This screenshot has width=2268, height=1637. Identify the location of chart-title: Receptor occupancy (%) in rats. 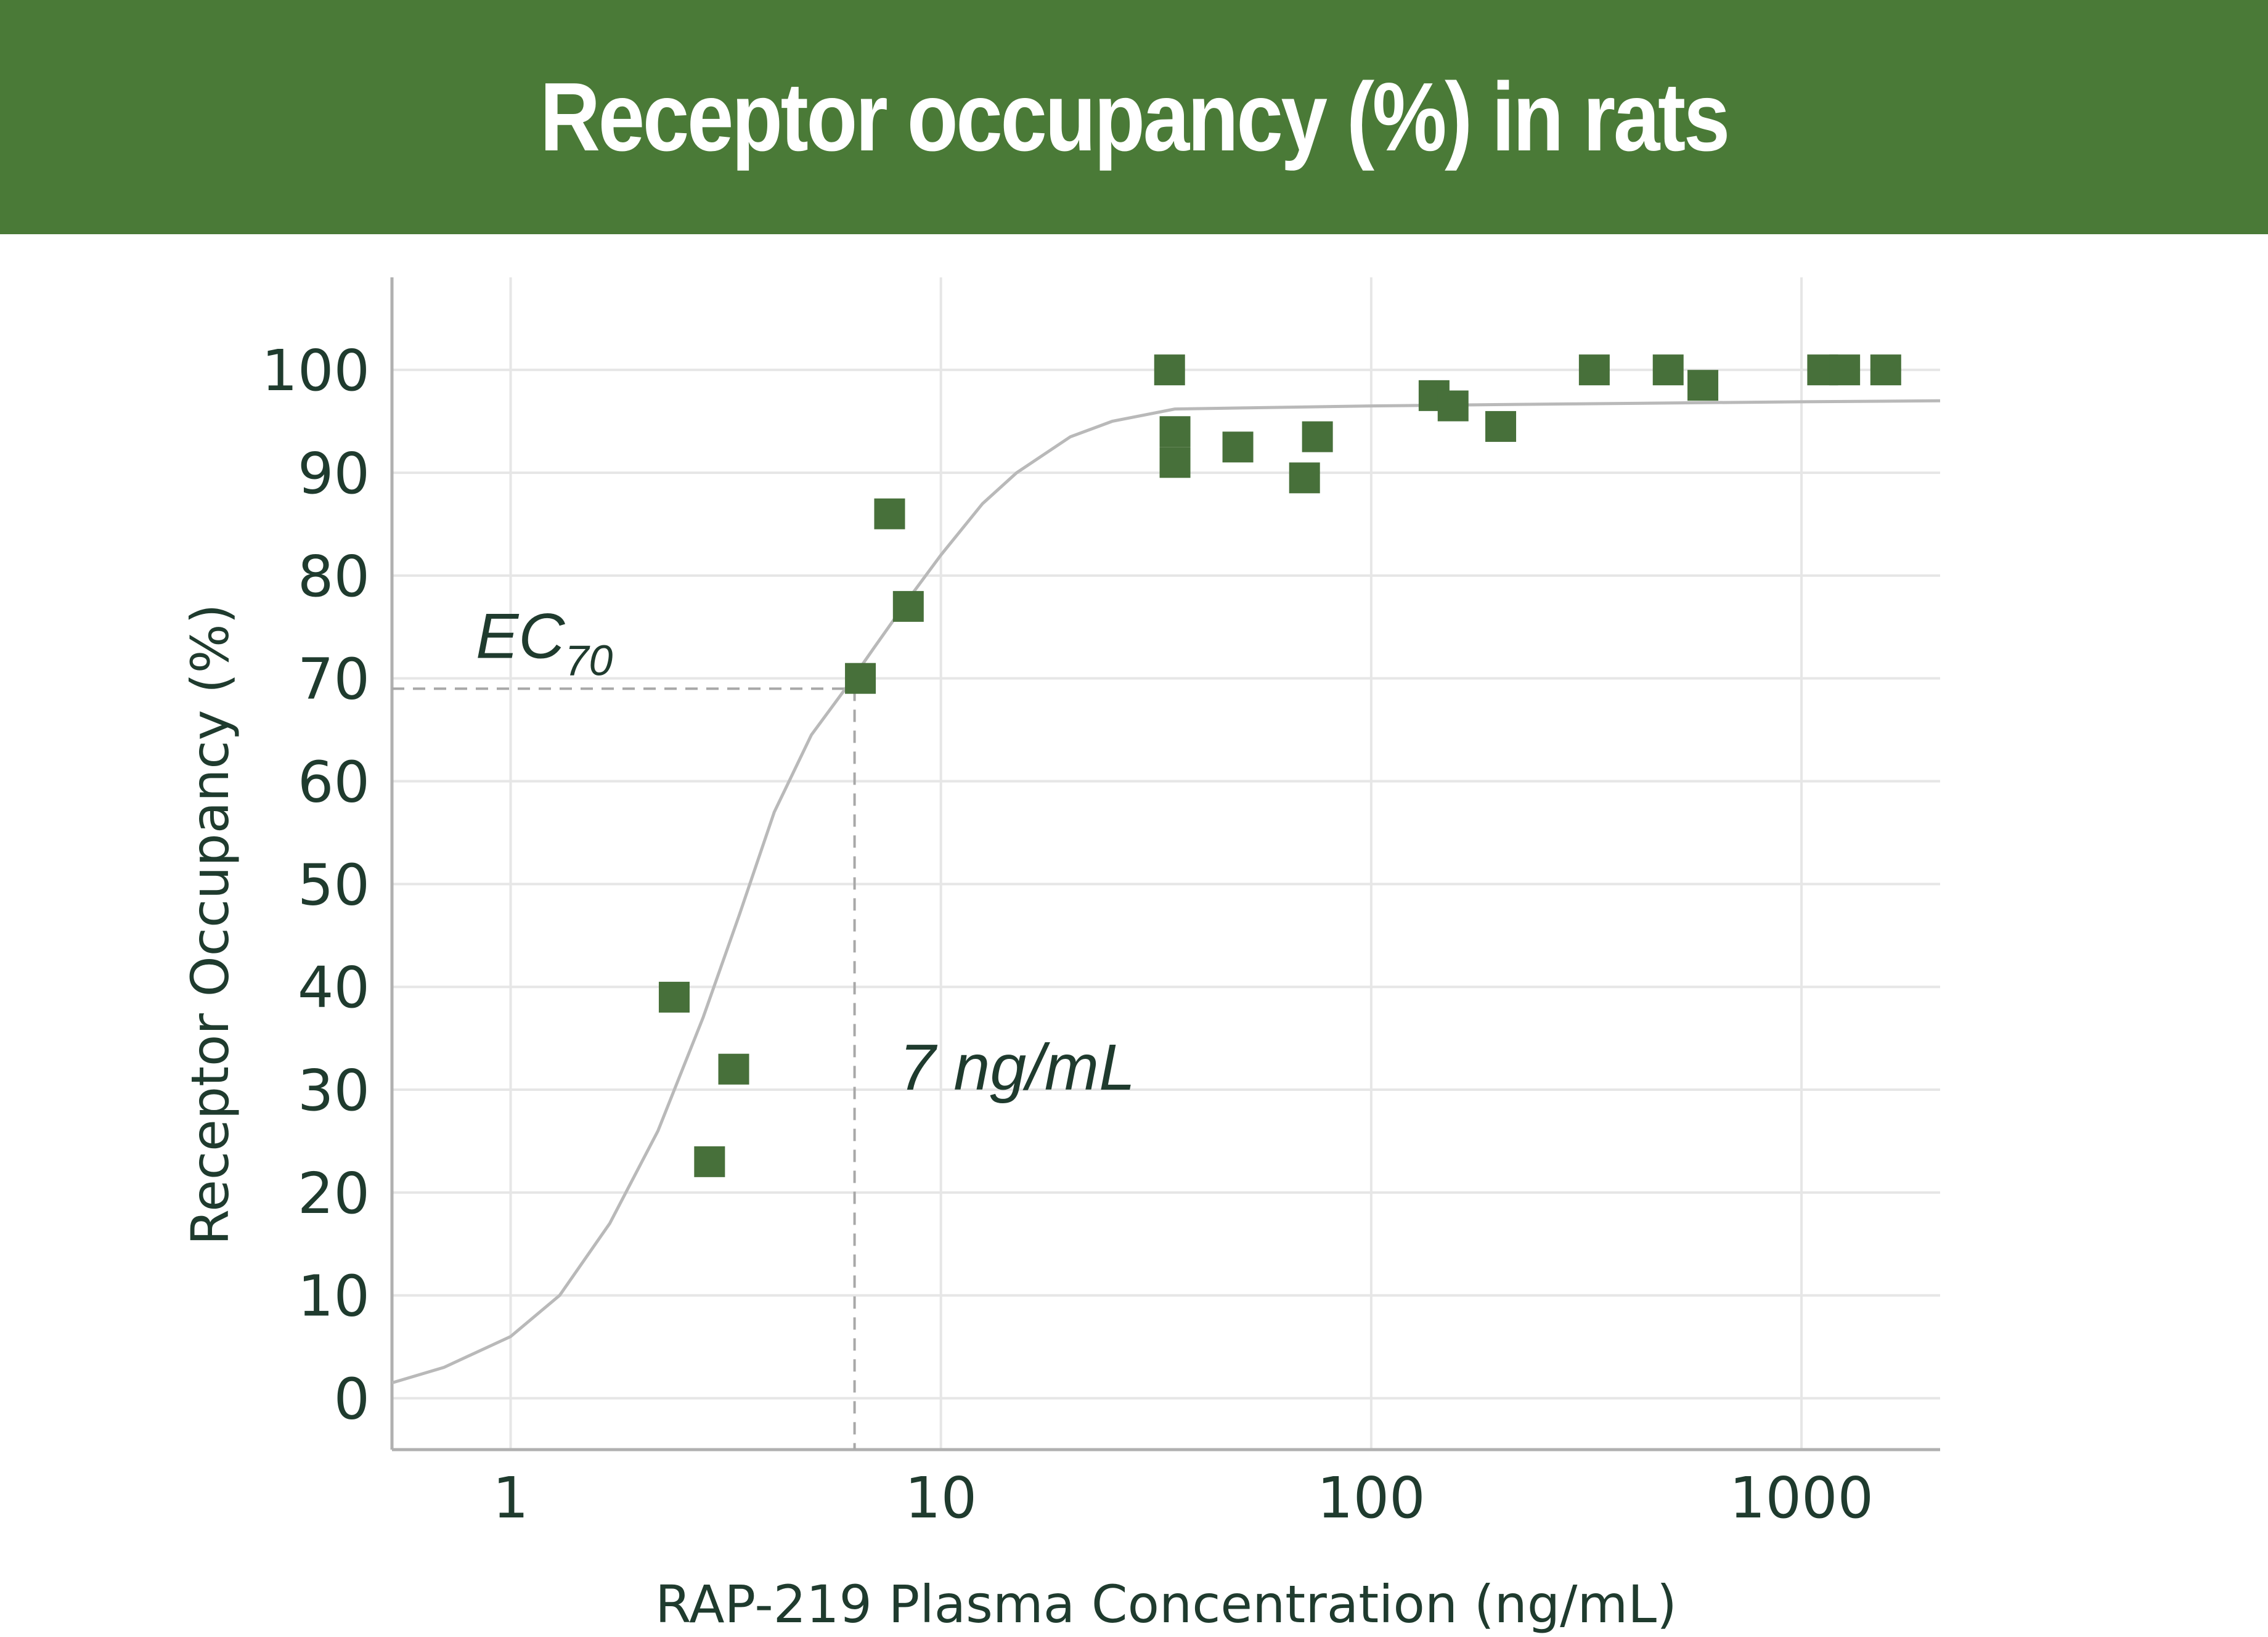
(1135, 116).